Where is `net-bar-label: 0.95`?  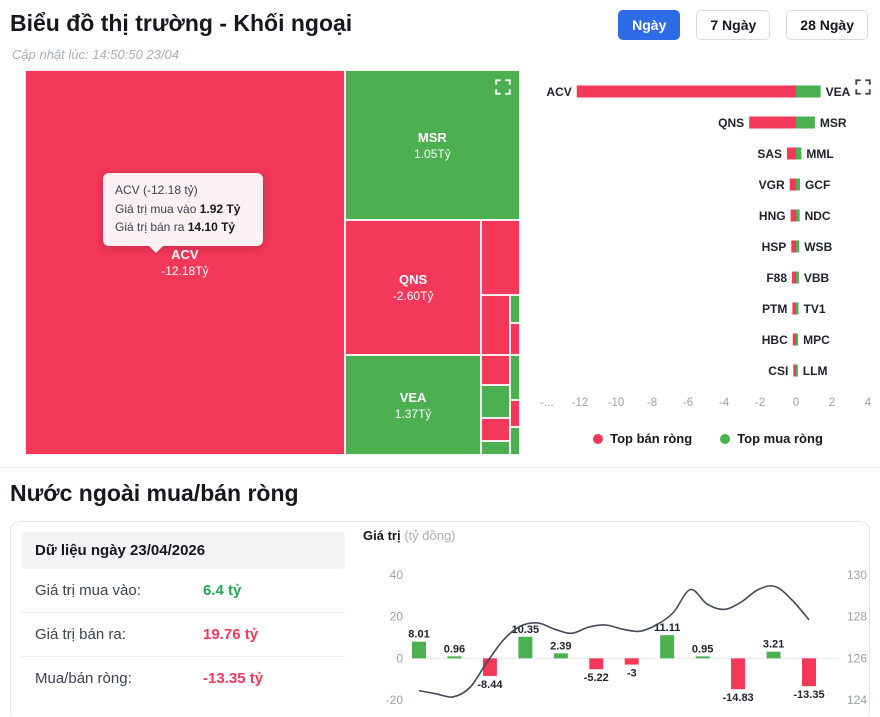 net-bar-label: 0.95 is located at coordinates (702, 649).